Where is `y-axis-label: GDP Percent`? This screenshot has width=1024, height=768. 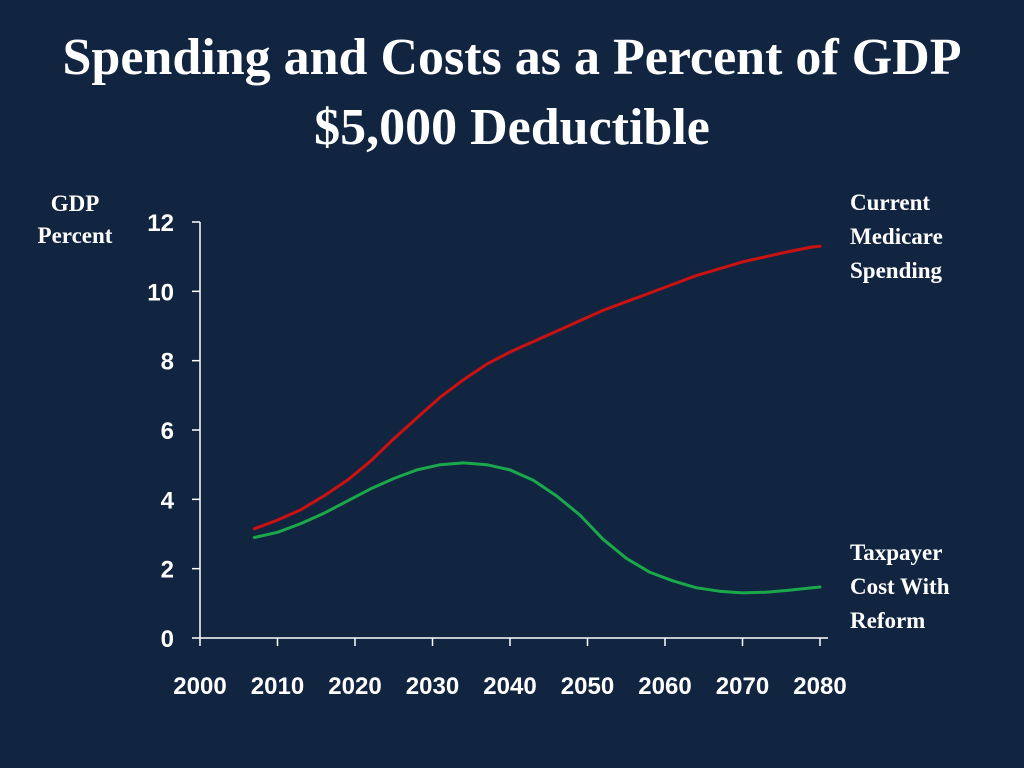
y-axis-label: GDP Percent is located at coordinates (75, 220).